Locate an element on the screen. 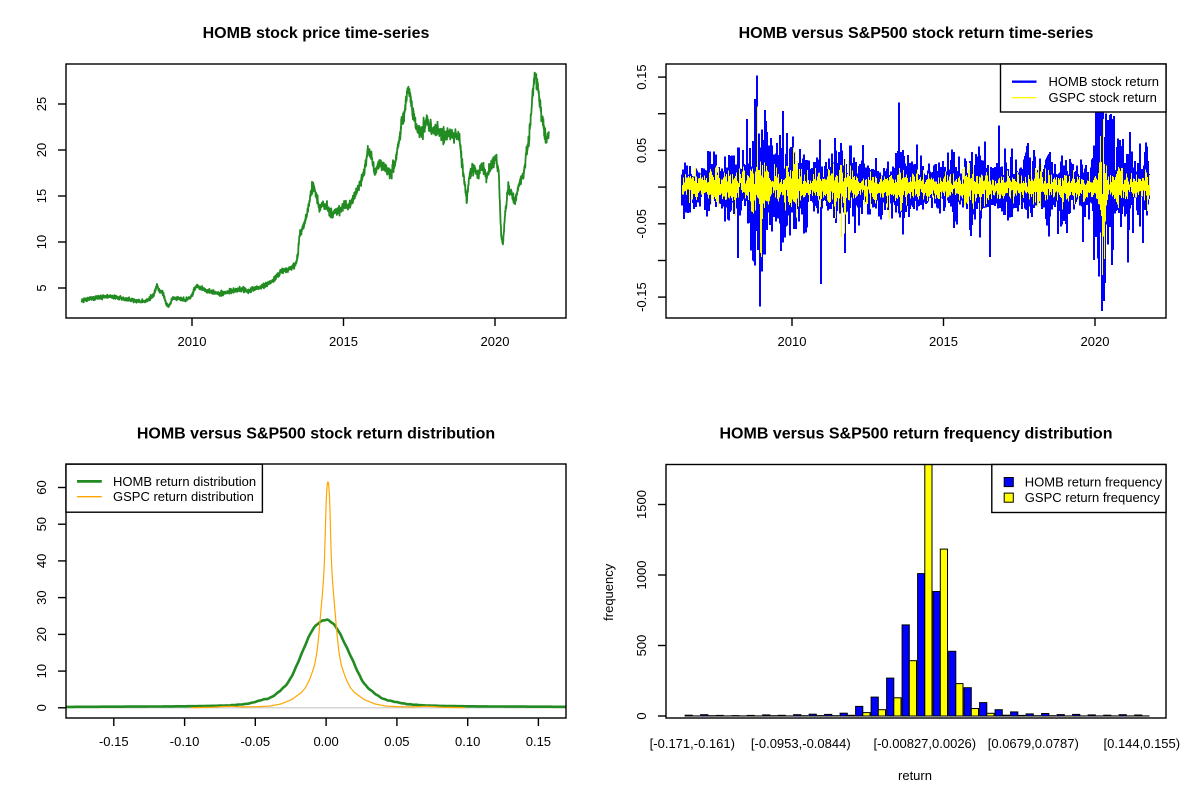  svg-text: 60 is located at coordinates (41, 487).